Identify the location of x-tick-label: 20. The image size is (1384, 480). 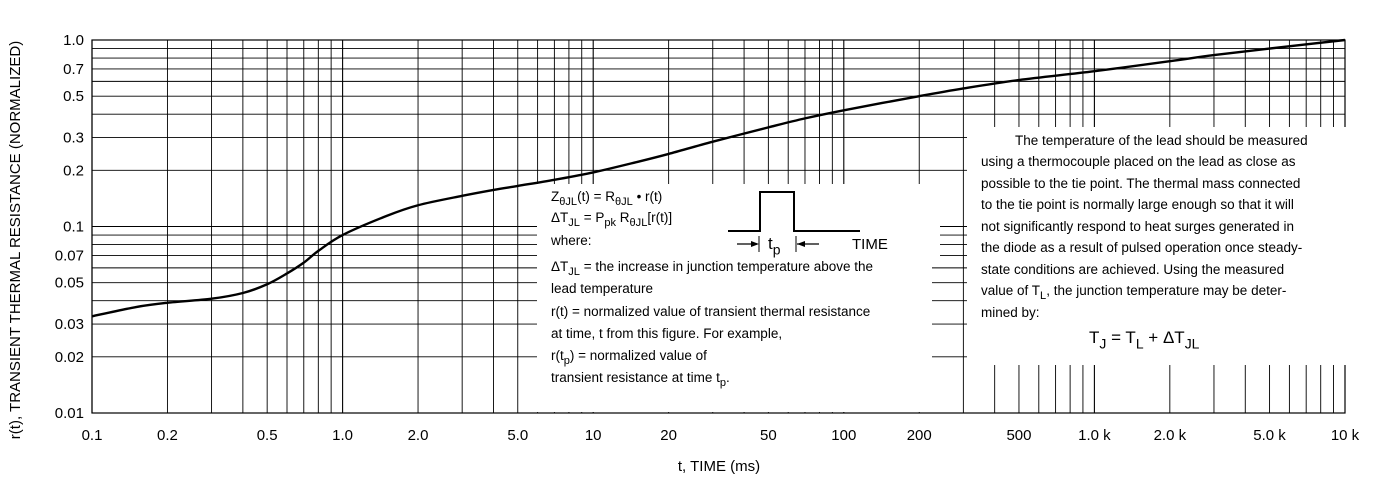
(668, 435).